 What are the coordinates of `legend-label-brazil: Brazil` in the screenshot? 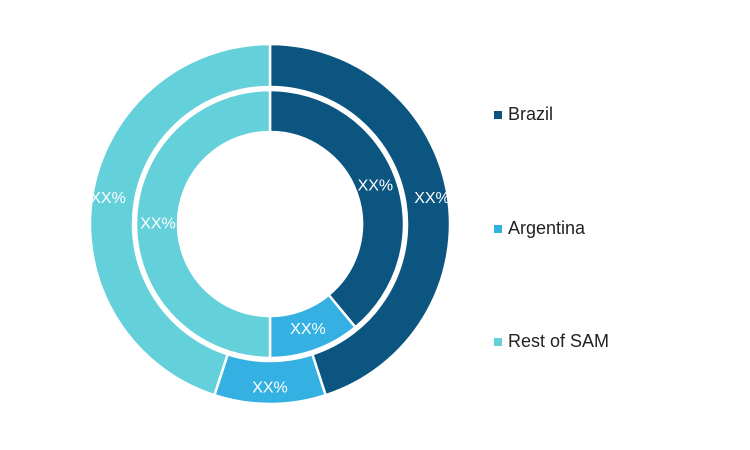 It's located at (531, 114).